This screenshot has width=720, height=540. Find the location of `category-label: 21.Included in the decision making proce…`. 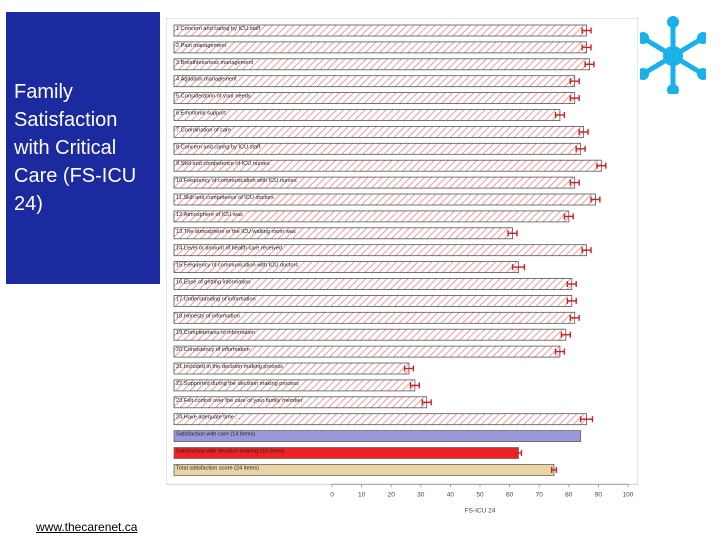

category-label: 21.Included in the decision making proce… is located at coordinates (229, 367).